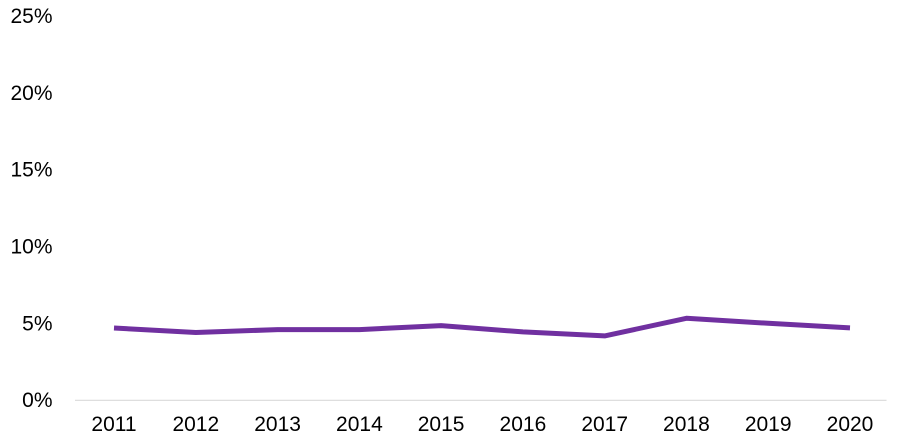 The image size is (900, 448). What do you see at coordinates (31, 93) in the screenshot?
I see `svg-text: 20%` at bounding box center [31, 93].